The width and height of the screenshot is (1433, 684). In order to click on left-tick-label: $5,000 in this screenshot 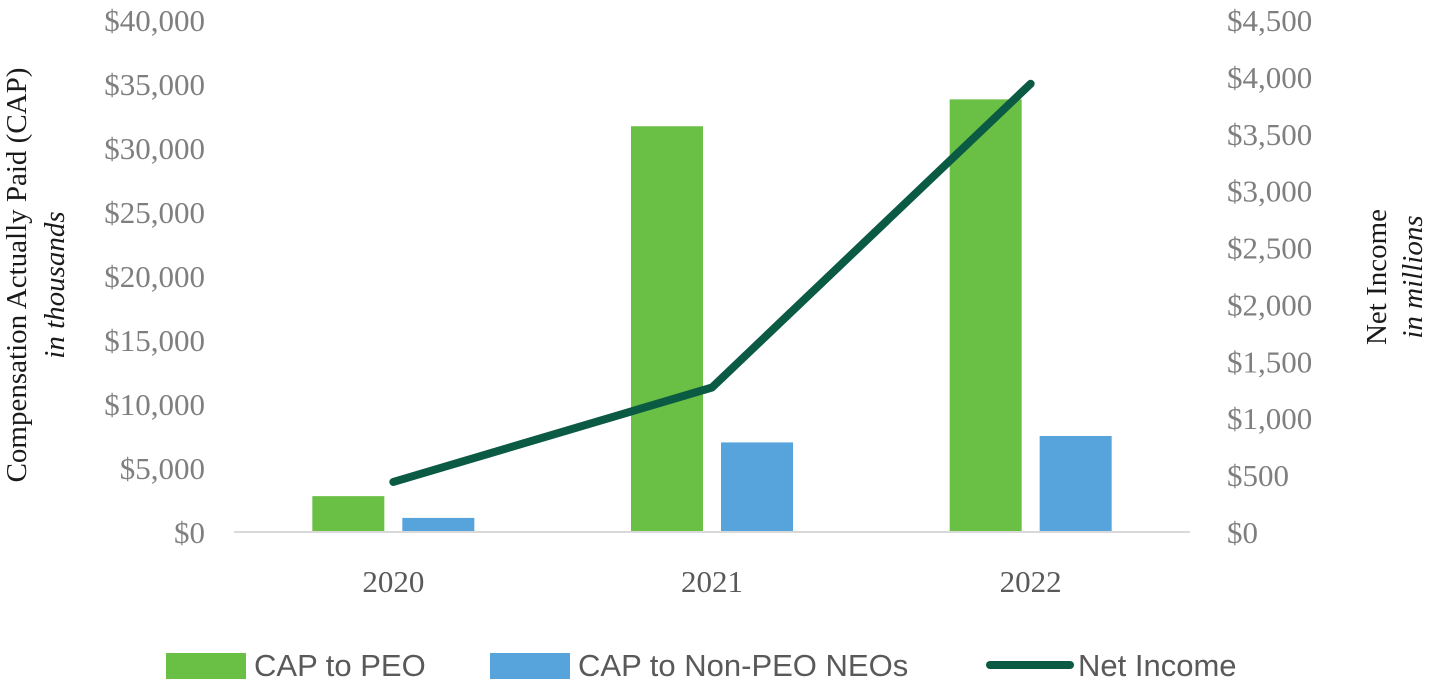, I will do `click(162, 468)`.